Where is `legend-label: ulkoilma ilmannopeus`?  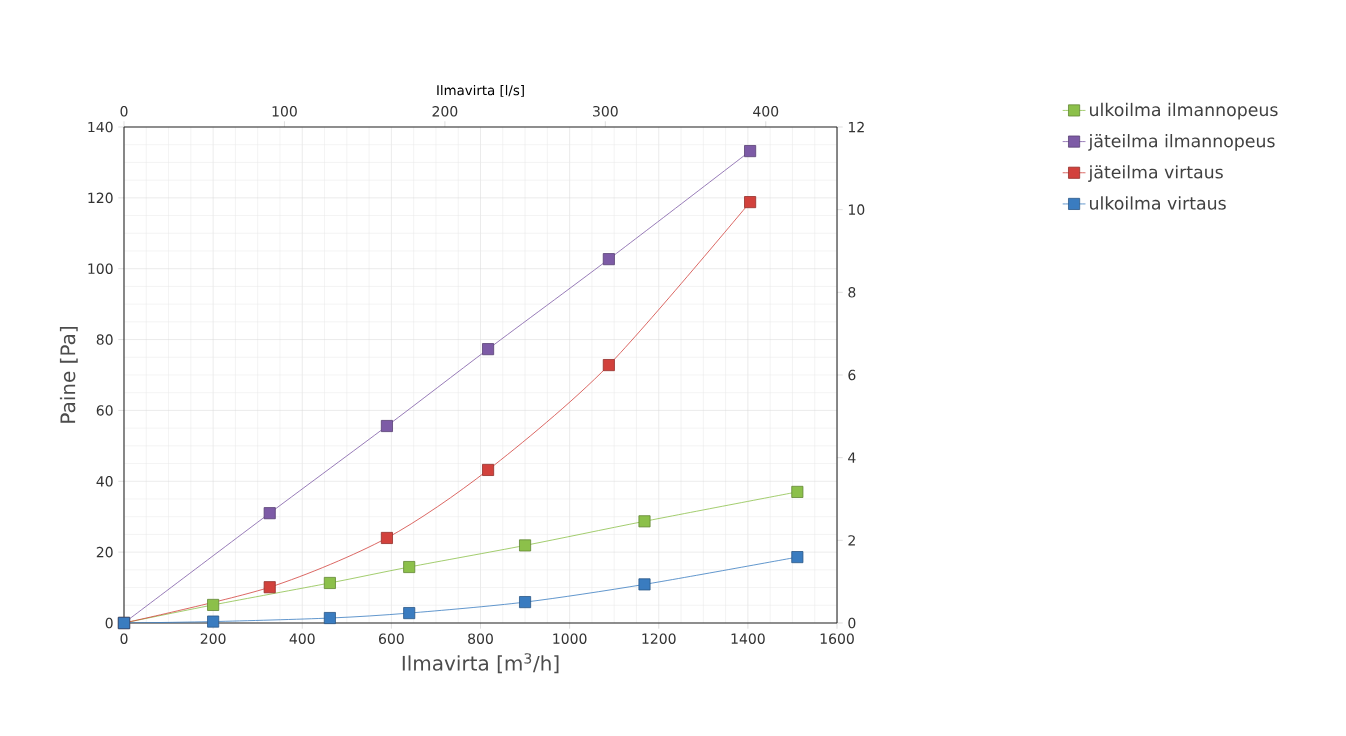
legend-label: ulkoilma ilmannopeus is located at coordinates (1183, 111).